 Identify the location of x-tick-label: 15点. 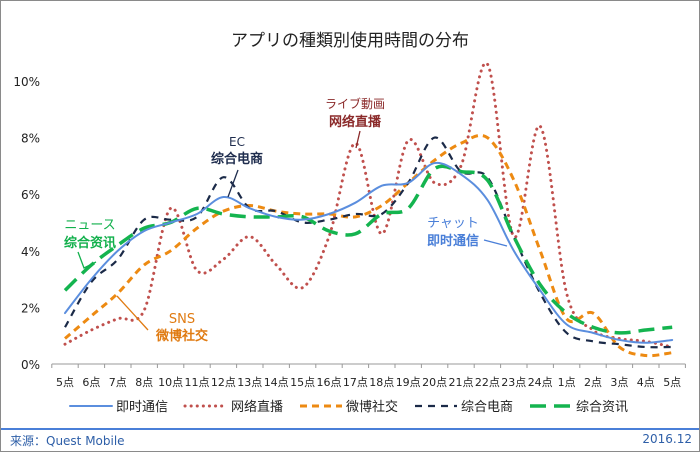
(302, 382).